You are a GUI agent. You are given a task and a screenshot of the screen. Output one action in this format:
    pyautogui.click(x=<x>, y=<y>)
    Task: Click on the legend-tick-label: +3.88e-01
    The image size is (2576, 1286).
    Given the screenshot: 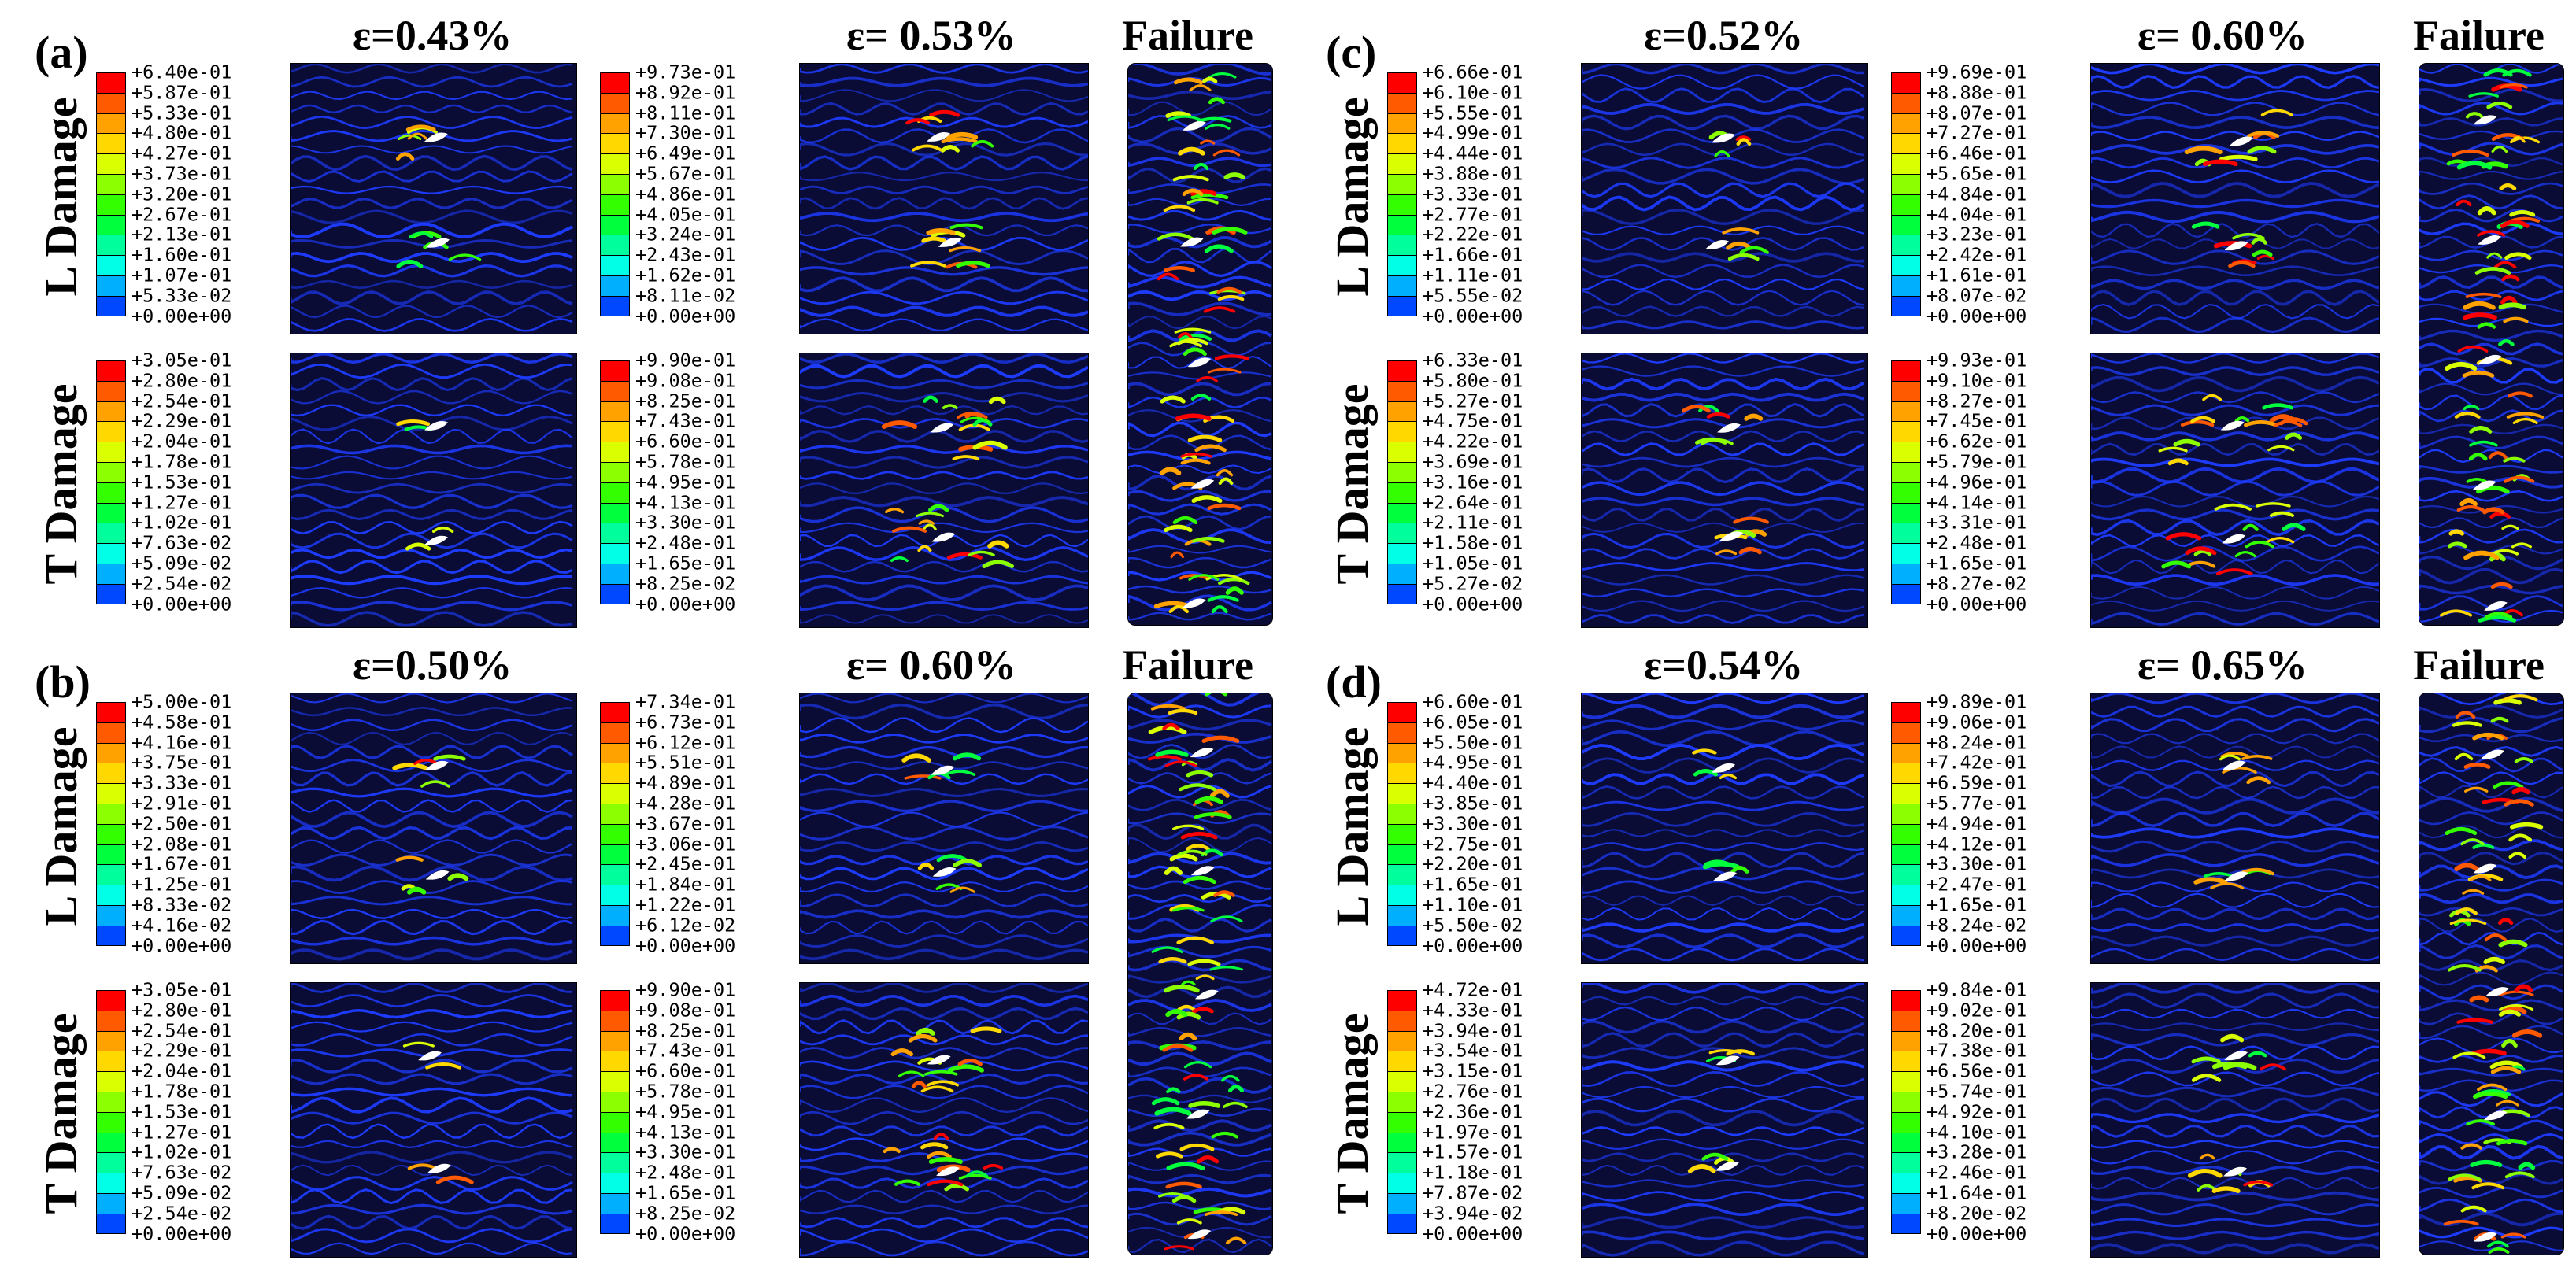 What is the action you would take?
    pyautogui.click(x=1473, y=173)
    